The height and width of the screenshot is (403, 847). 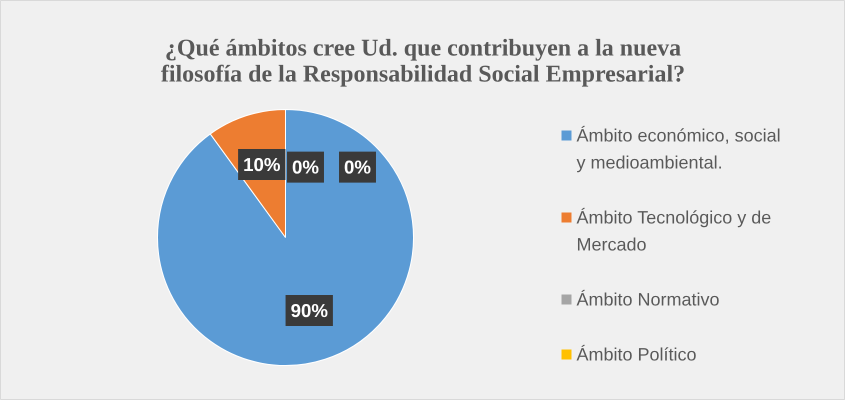 I want to click on data-label: 90%, so click(x=309, y=311).